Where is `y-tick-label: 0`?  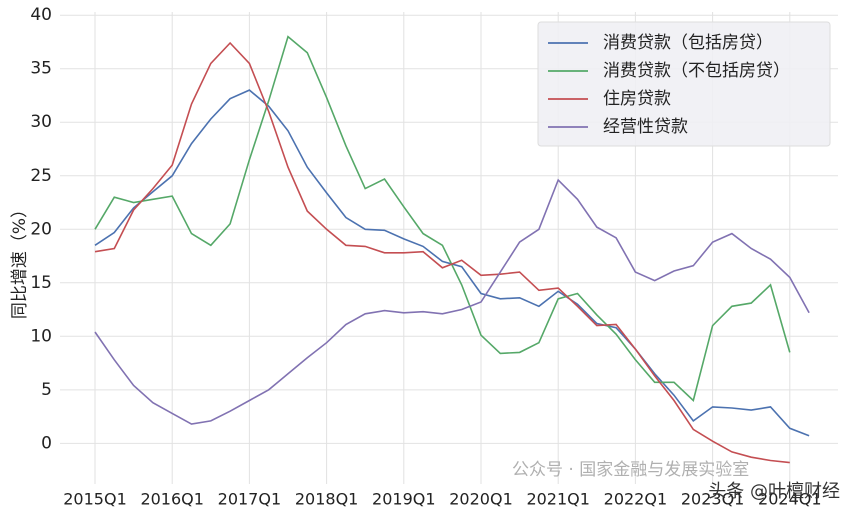
y-tick-label: 0 is located at coordinates (46, 443).